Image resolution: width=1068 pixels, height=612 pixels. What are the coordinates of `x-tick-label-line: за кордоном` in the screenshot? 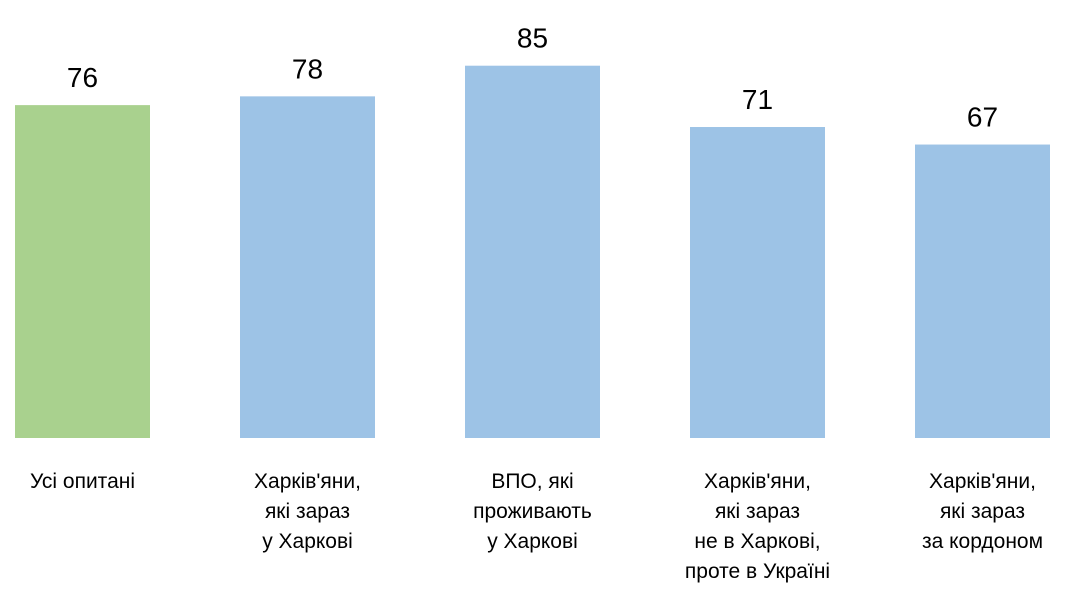 It's located at (982, 541).